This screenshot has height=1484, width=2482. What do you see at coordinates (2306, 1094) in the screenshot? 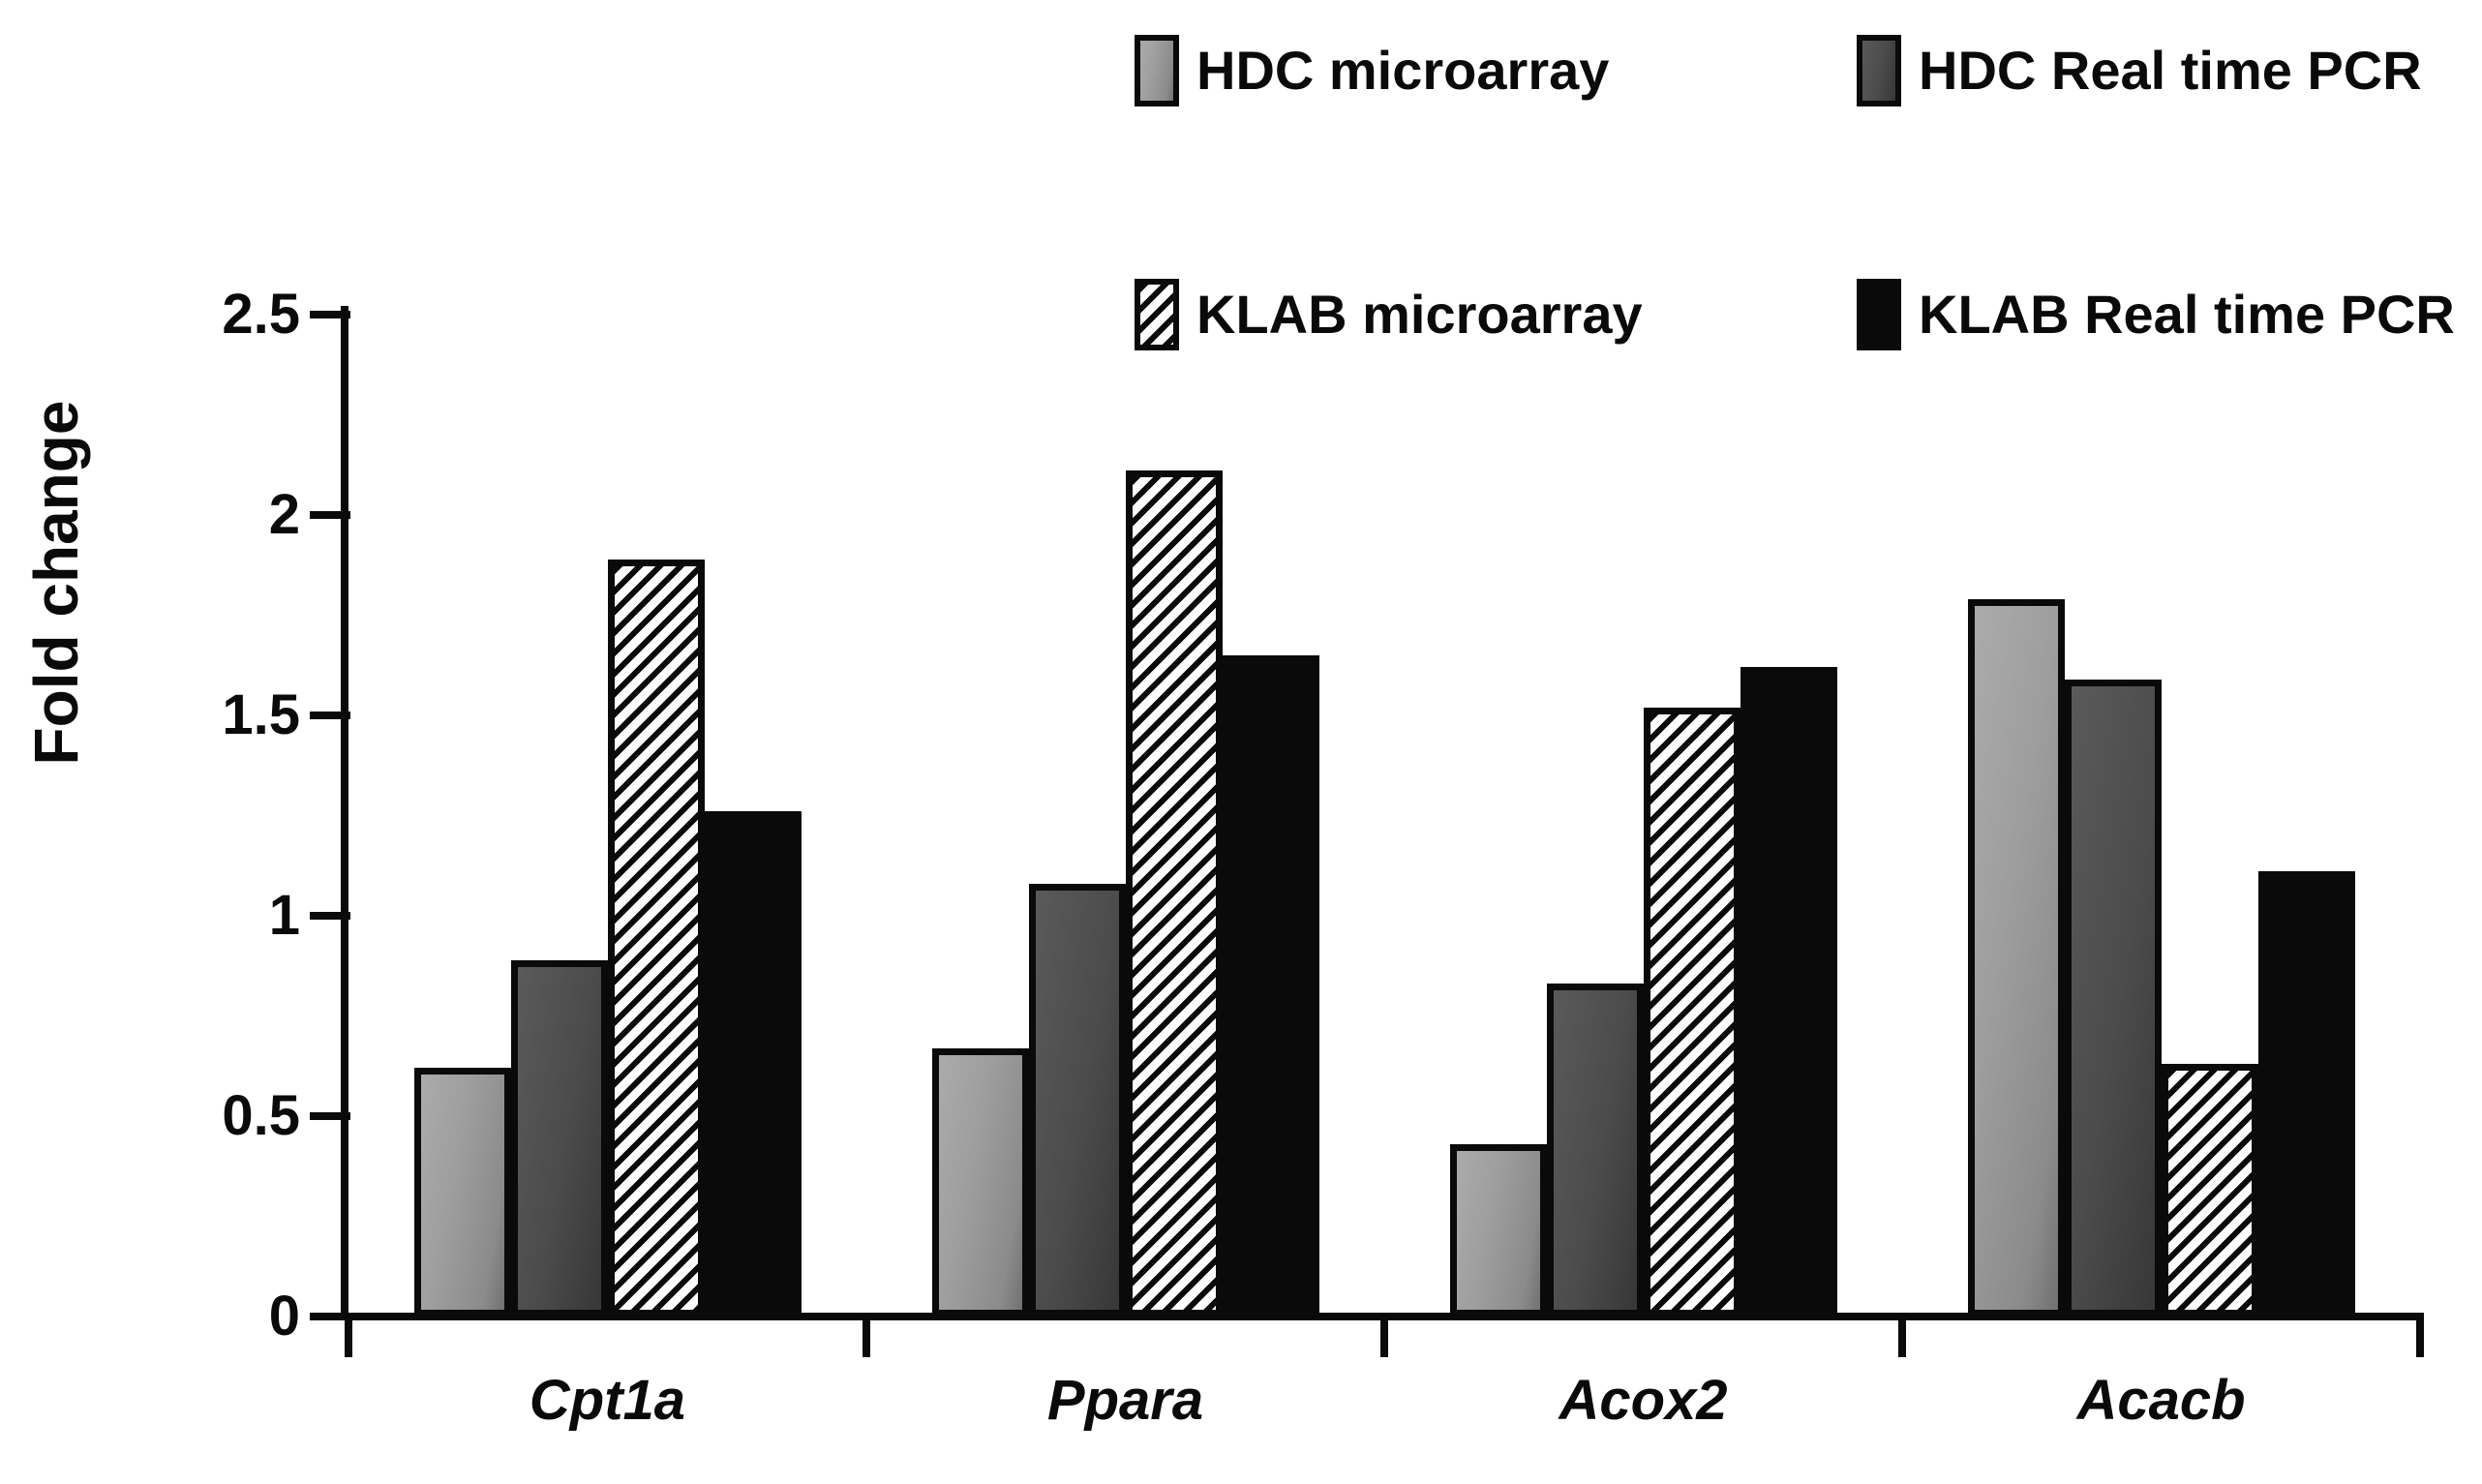
I see `bar-acacb-klab-real-time-pcr` at bounding box center [2306, 1094].